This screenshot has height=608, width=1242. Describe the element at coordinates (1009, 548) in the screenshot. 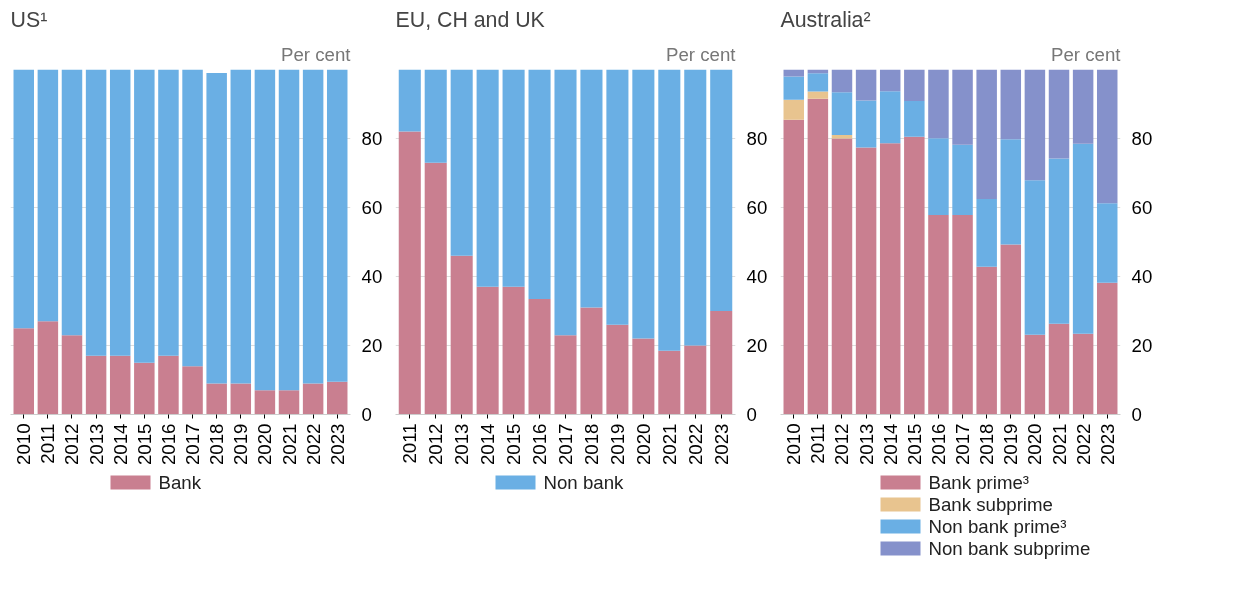

I see `legend-label: Non bank subprime` at that location.